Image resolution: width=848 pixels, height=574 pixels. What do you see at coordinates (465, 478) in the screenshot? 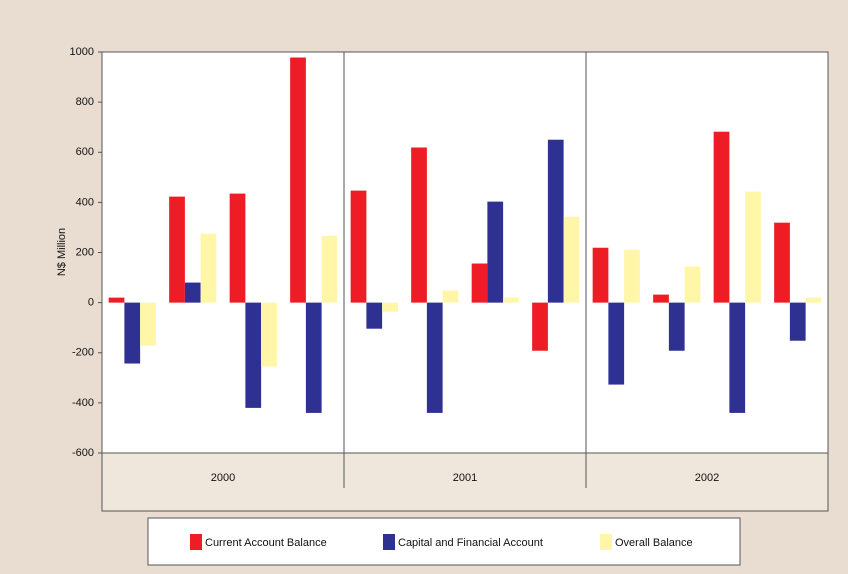
I see `group-label: 2001` at bounding box center [465, 478].